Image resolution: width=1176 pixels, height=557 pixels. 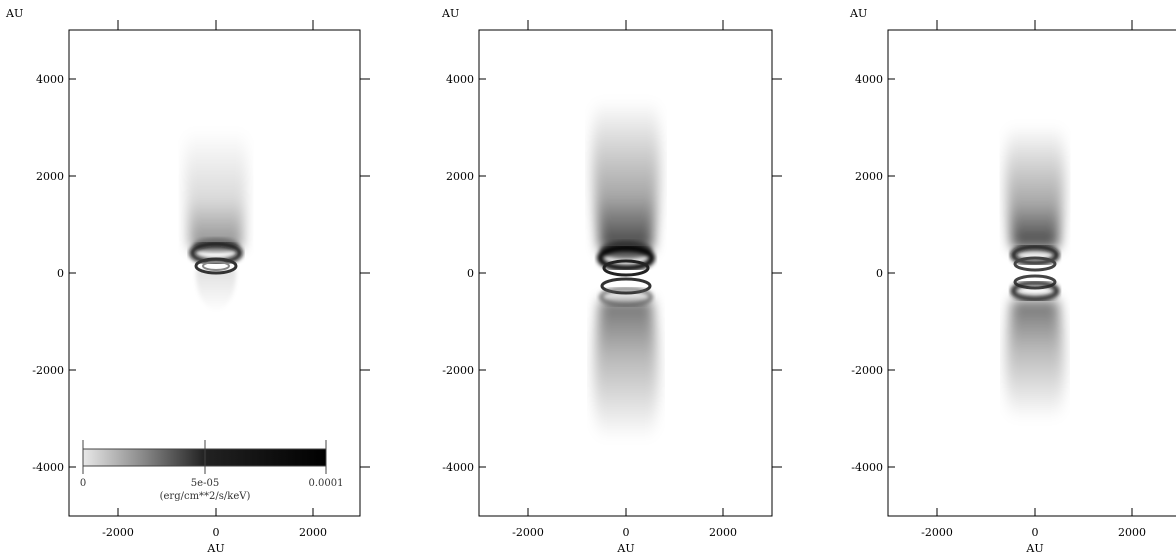 What do you see at coordinates (205, 496) in the screenshot?
I see `colorbar-units: (erg/cm**2/s/keV)` at bounding box center [205, 496].